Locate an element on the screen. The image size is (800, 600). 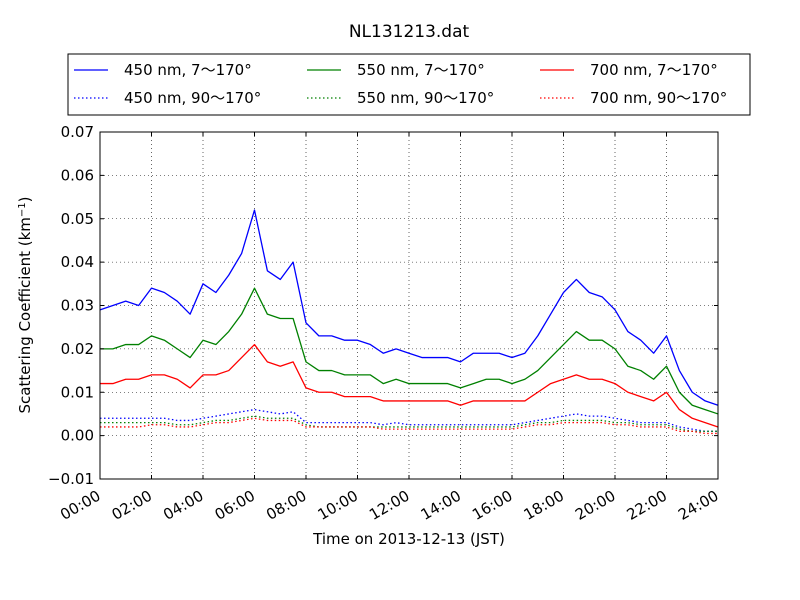
y-axis-label-prefix: Scattering Coefficient (km is located at coordinates (25, 315).